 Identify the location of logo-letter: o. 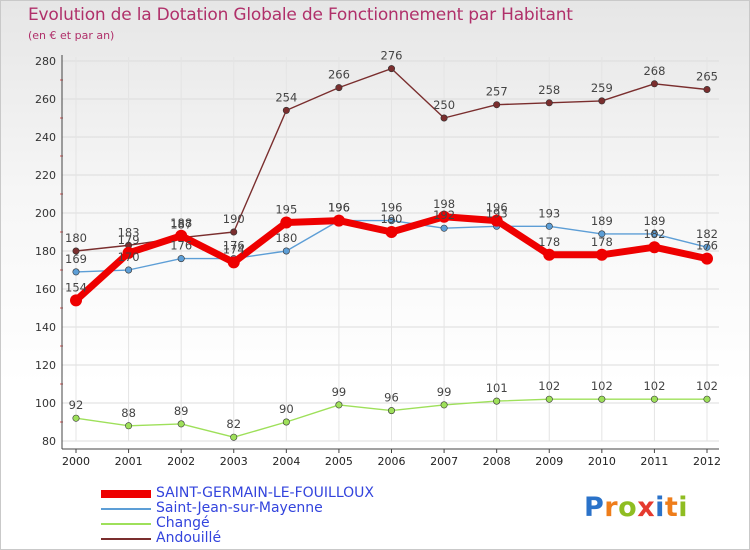
(628, 507).